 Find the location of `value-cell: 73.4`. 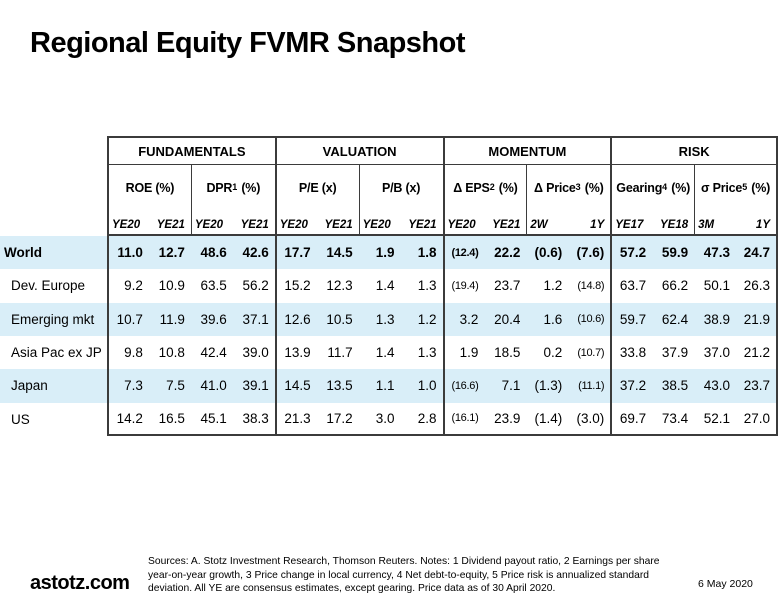

value-cell: 73.4 is located at coordinates (673, 419).